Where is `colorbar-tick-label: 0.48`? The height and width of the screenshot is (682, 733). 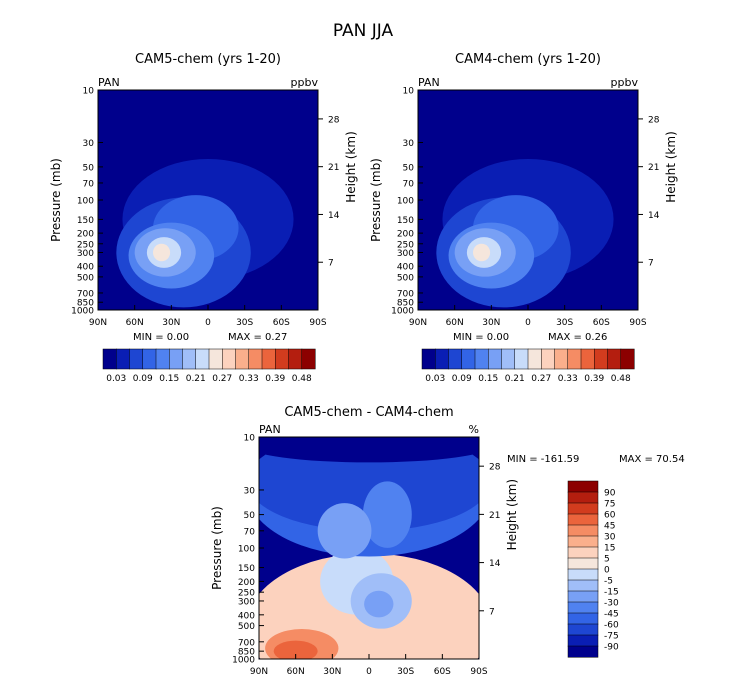
colorbar-tick-label: 0.48 is located at coordinates (621, 379).